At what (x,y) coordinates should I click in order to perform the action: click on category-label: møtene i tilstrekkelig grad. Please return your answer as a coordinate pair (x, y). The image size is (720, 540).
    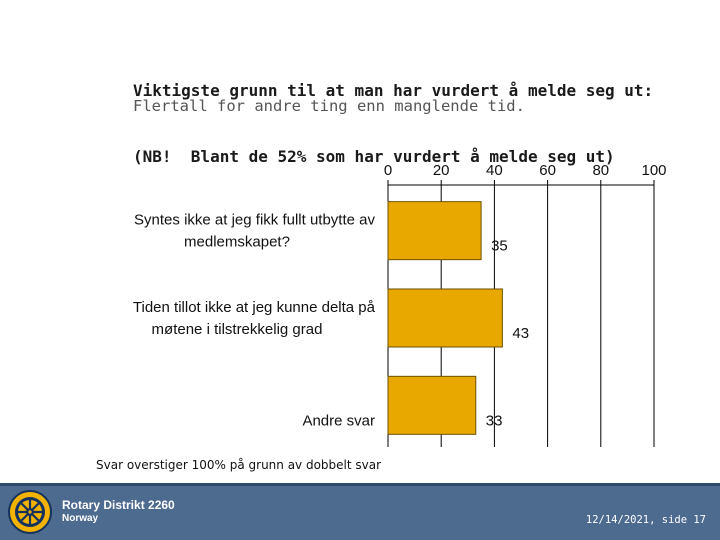
    Looking at the image, I should click on (237, 329).